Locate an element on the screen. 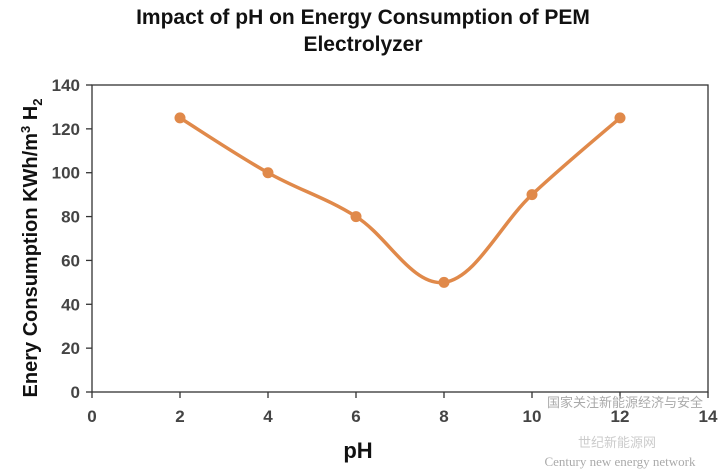 The image size is (726, 472). y-tick-label: 120 is located at coordinates (66, 129).